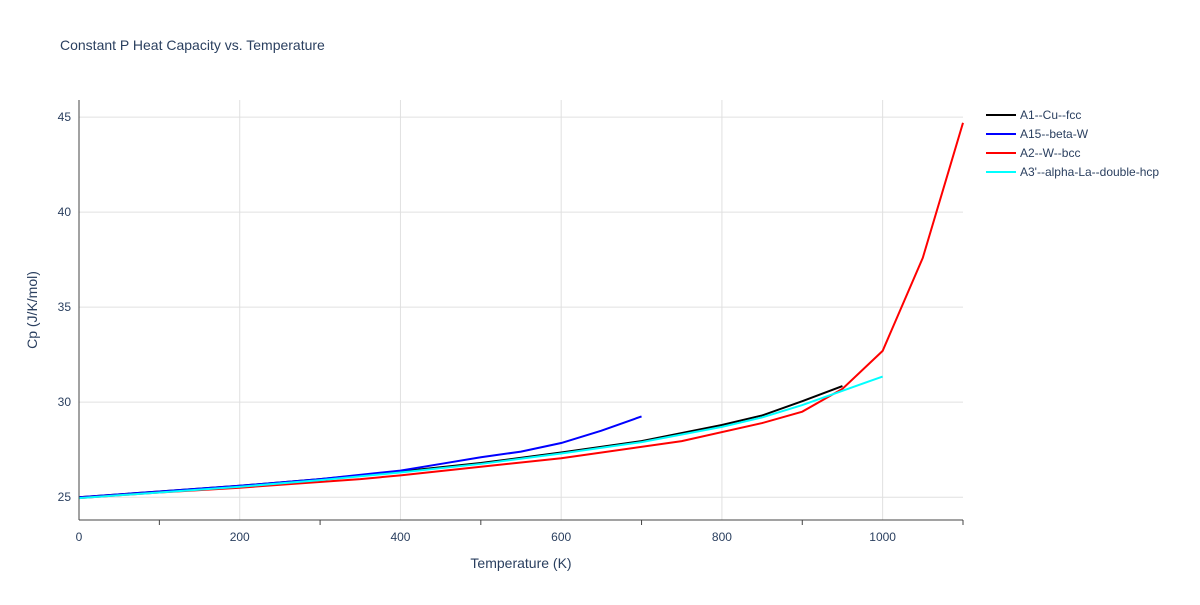 The width and height of the screenshot is (1200, 605). What do you see at coordinates (65, 212) in the screenshot?
I see `y-tick-label: 40` at bounding box center [65, 212].